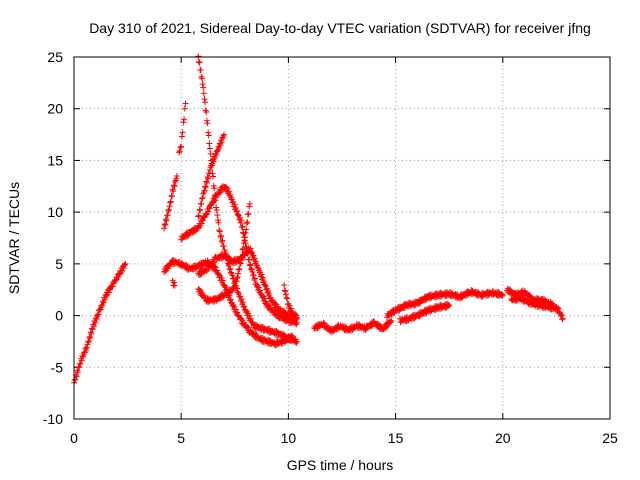 This screenshot has width=640, height=480. I want to click on x-tick-label: 20, so click(503, 438).